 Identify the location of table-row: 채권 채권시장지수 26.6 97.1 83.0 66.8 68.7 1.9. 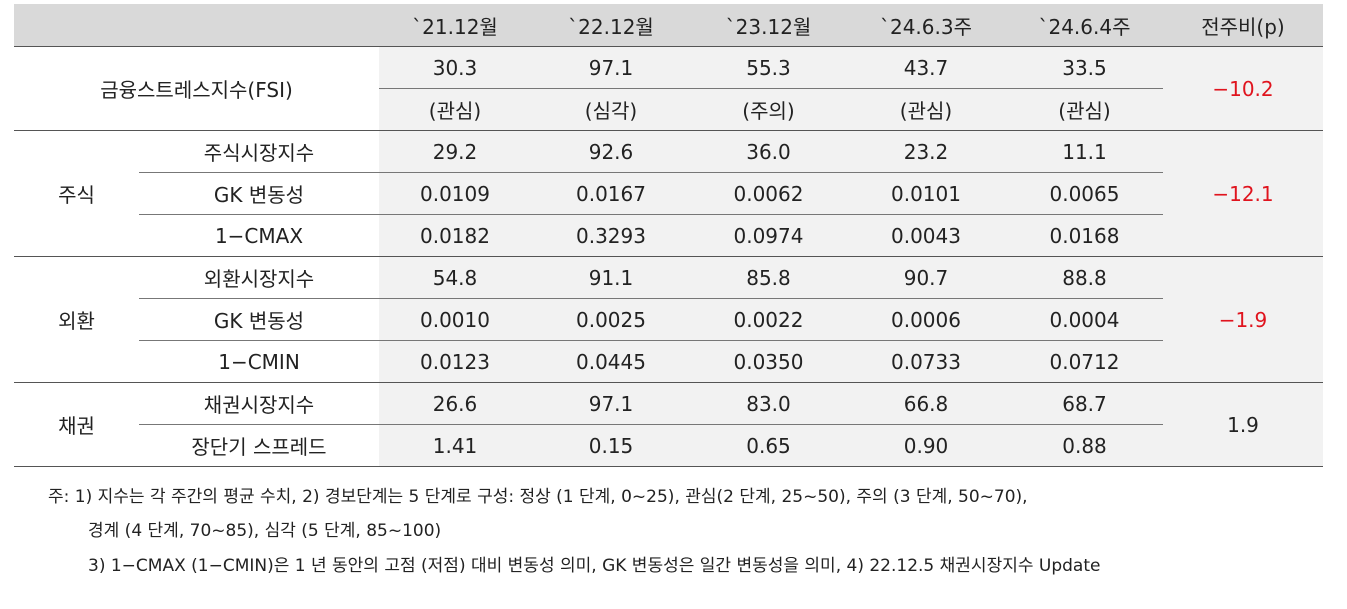
(668, 424).